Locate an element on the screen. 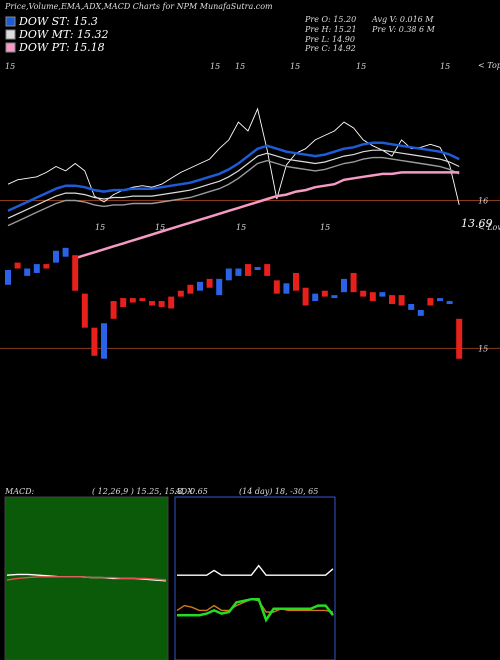 Image resolution: width=500 pixels, height=660 pixels. panel-subtitle: (14 day) 18, -30, 65 is located at coordinates (278, 491).